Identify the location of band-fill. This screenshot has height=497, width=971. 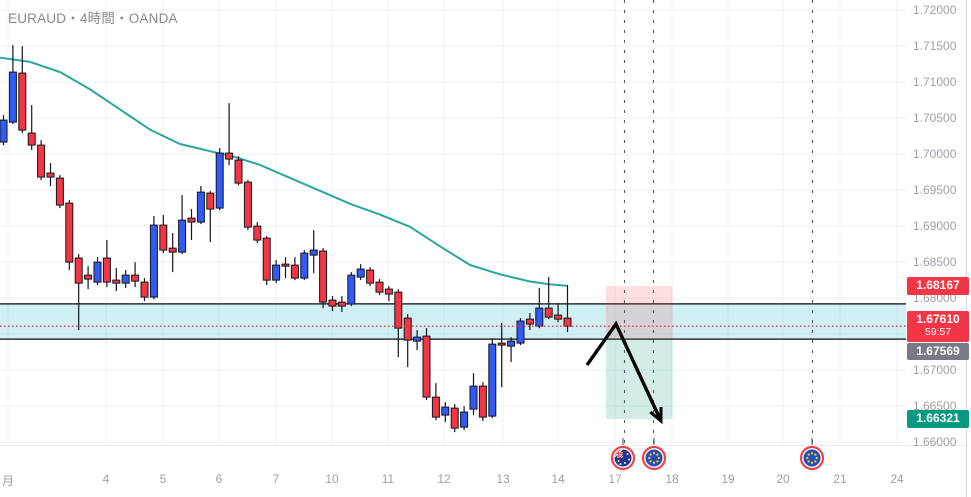
(453, 321).